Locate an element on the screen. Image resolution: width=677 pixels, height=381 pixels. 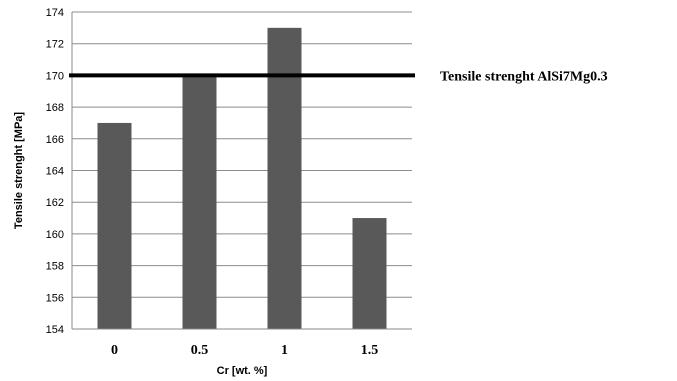
reference-line-label: Tensile strenght AlSi7Mg0.3 is located at coordinates (524, 76).